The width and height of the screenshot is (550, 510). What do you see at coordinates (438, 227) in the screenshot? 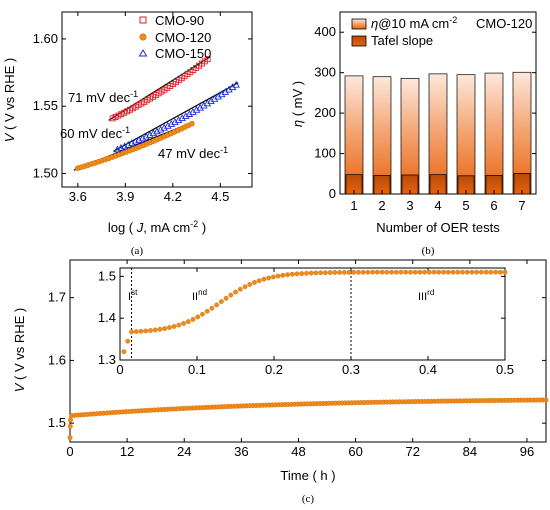
I see `panel-b-xlabel: Number of OER tests` at bounding box center [438, 227].